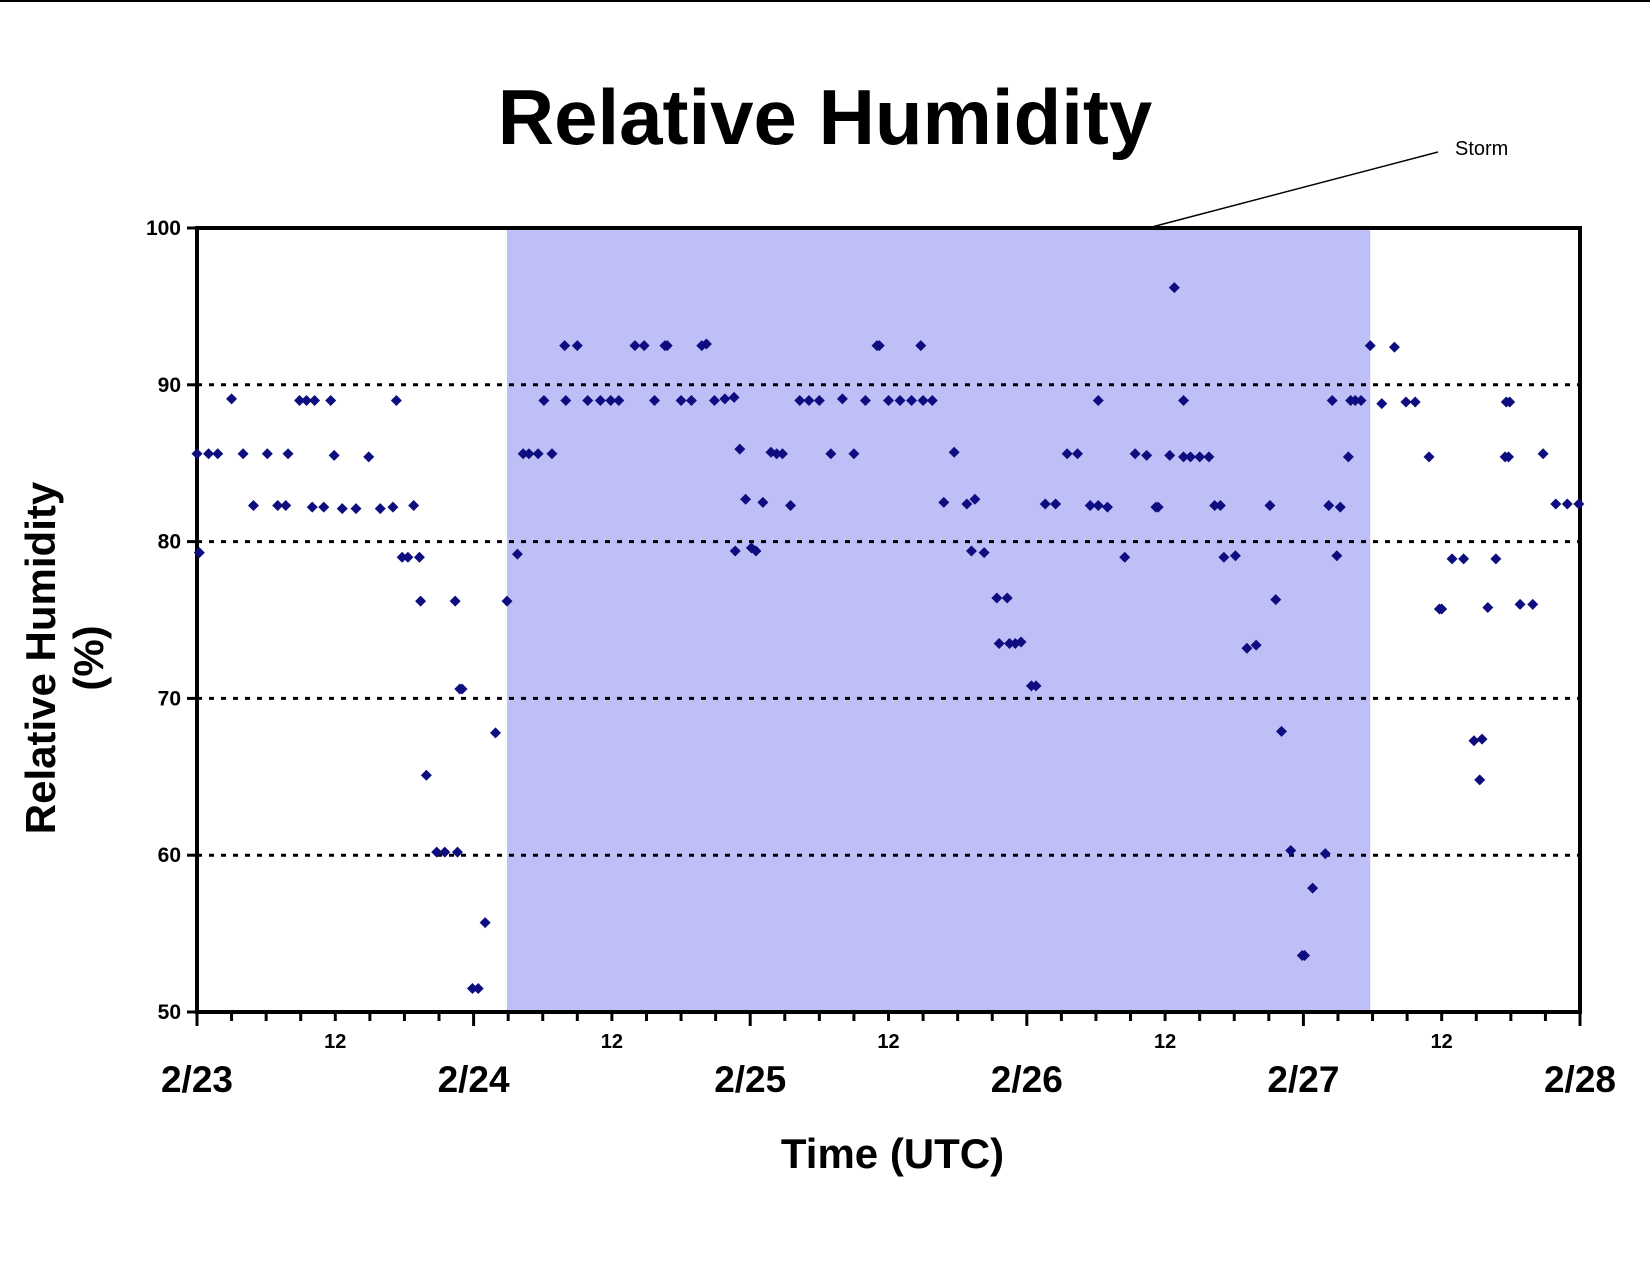 The height and width of the screenshot is (1275, 1650). I want to click on y-tick-label-50: 50, so click(169, 1012).